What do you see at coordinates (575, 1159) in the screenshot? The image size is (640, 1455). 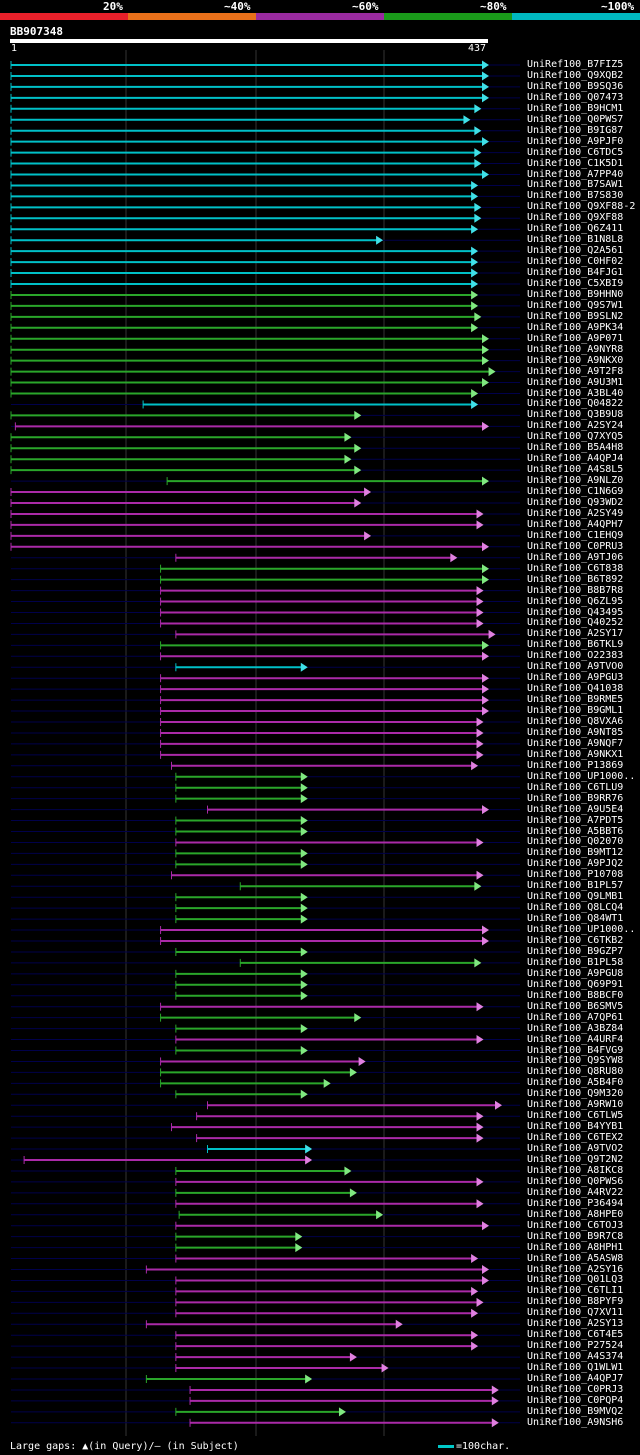 I see `hit-label: UniRef100_Q9T2N2` at bounding box center [575, 1159].